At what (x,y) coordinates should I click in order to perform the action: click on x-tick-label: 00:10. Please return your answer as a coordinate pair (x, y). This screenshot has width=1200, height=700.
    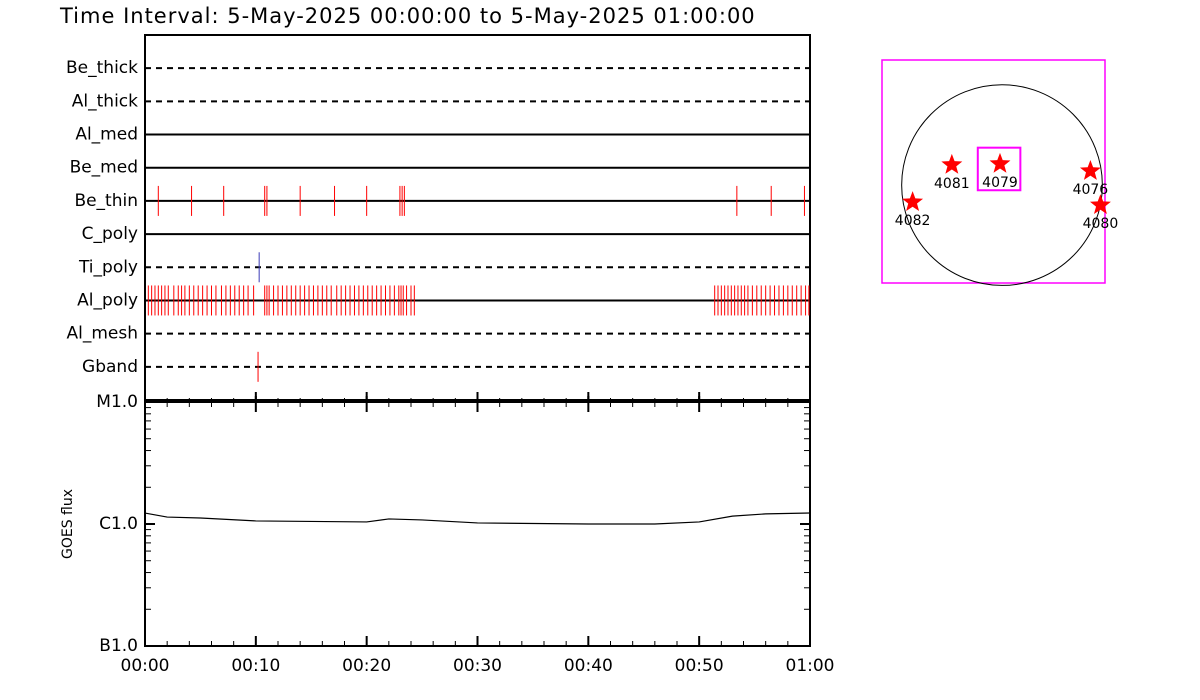
    Looking at the image, I should click on (255, 666).